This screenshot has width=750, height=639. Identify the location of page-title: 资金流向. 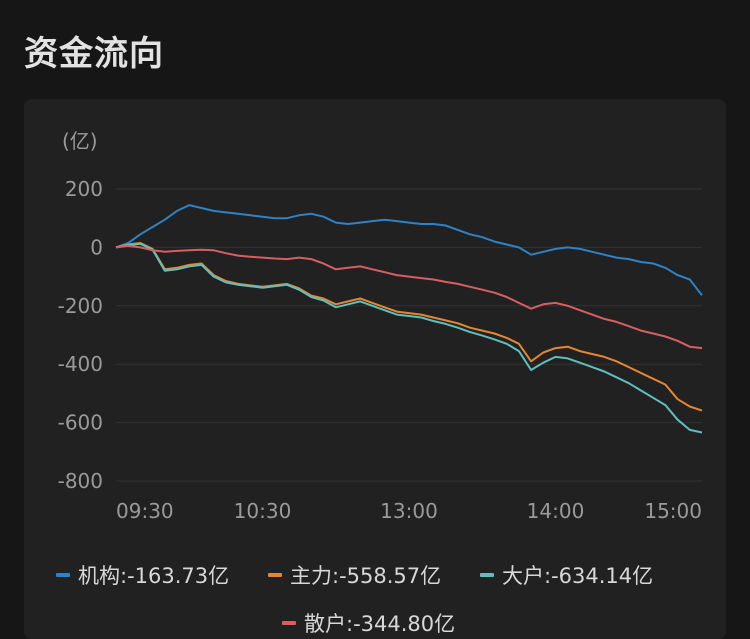
(94, 54).